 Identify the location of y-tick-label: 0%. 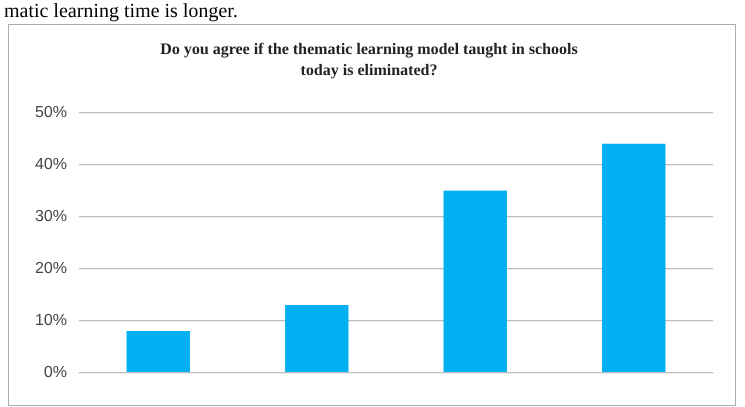
(56, 373).